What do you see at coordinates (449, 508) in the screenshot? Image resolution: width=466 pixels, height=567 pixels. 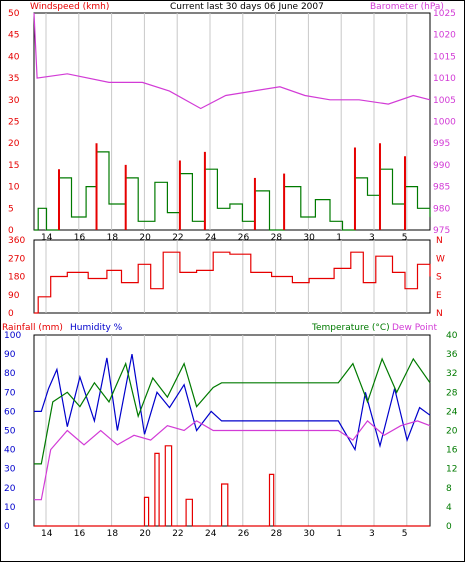 I see `y-tick-right-temperature: 4` at bounding box center [449, 508].